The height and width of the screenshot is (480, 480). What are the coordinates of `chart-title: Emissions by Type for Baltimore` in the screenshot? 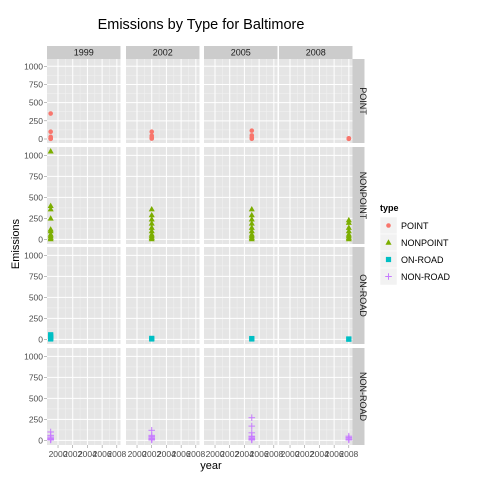 It's located at (201, 25).